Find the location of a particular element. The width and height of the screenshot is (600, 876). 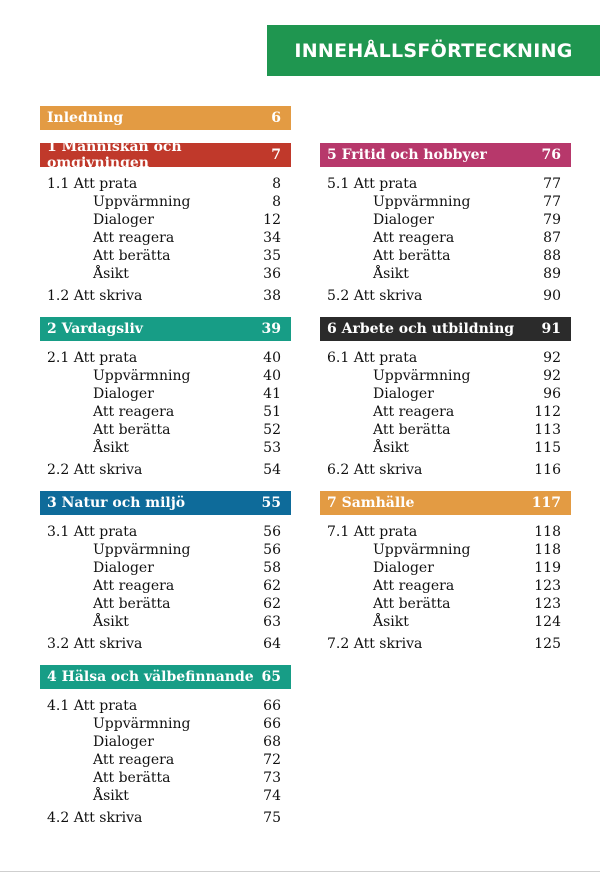

chapter-title: 4 Hälsa och välbefinnande is located at coordinates (150, 677).